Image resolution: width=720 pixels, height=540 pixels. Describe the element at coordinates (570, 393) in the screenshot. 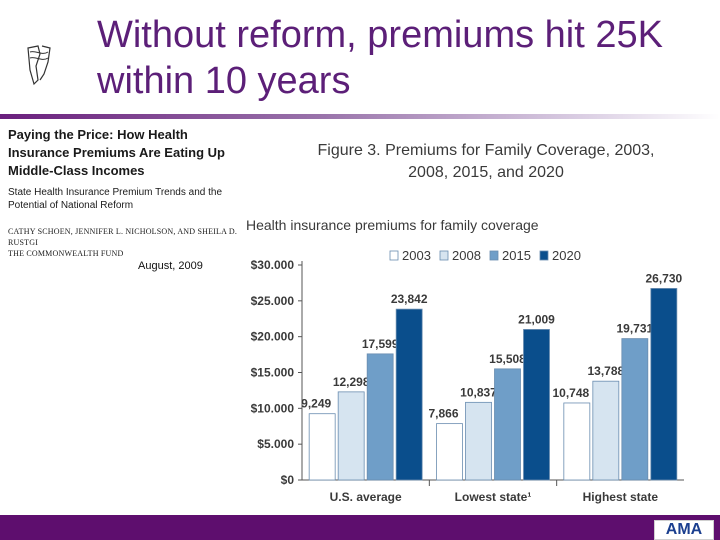

I see `data-label: 10,748` at that location.